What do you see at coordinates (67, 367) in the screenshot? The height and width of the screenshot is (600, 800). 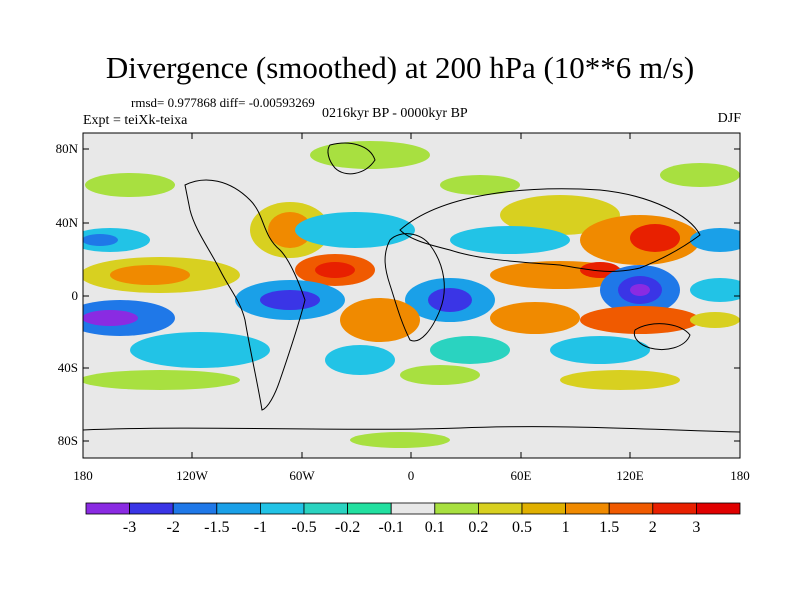 I see `lat-label-40s: 40S` at bounding box center [67, 367].